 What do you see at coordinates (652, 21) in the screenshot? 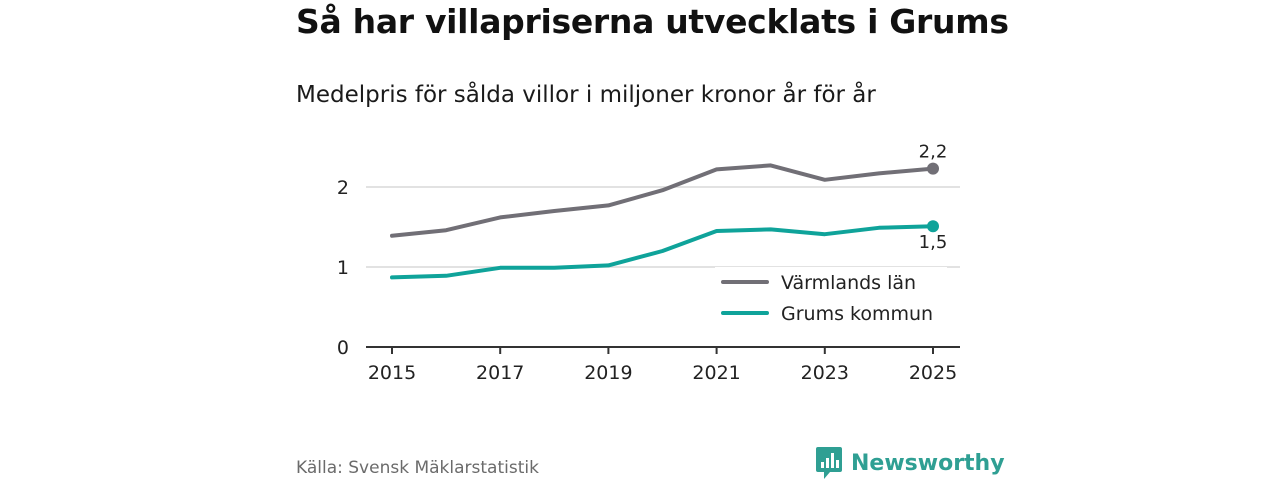
I see `chart-title: Så har villapriserna utvecklats i Grums` at bounding box center [652, 21].